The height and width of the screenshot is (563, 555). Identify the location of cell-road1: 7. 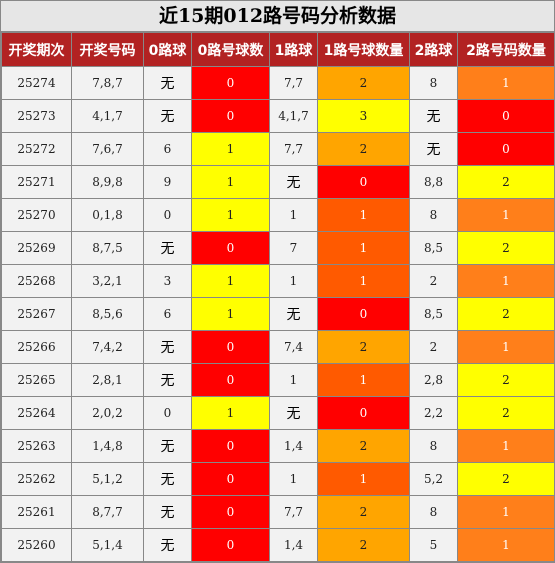
(293, 248).